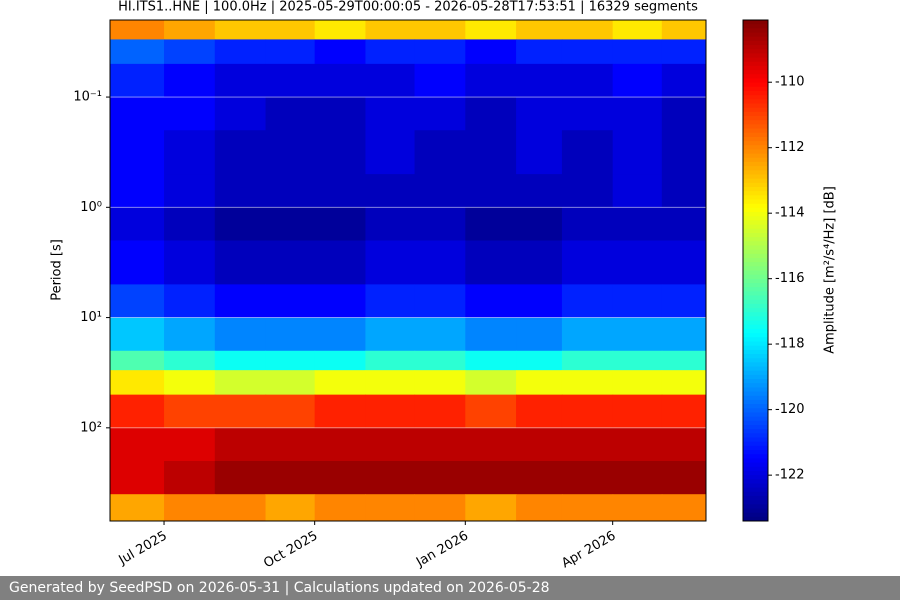 This screenshot has width=900, height=600. What do you see at coordinates (290, 550) in the screenshot?
I see `x-tick-label: Oct 2025` at bounding box center [290, 550].